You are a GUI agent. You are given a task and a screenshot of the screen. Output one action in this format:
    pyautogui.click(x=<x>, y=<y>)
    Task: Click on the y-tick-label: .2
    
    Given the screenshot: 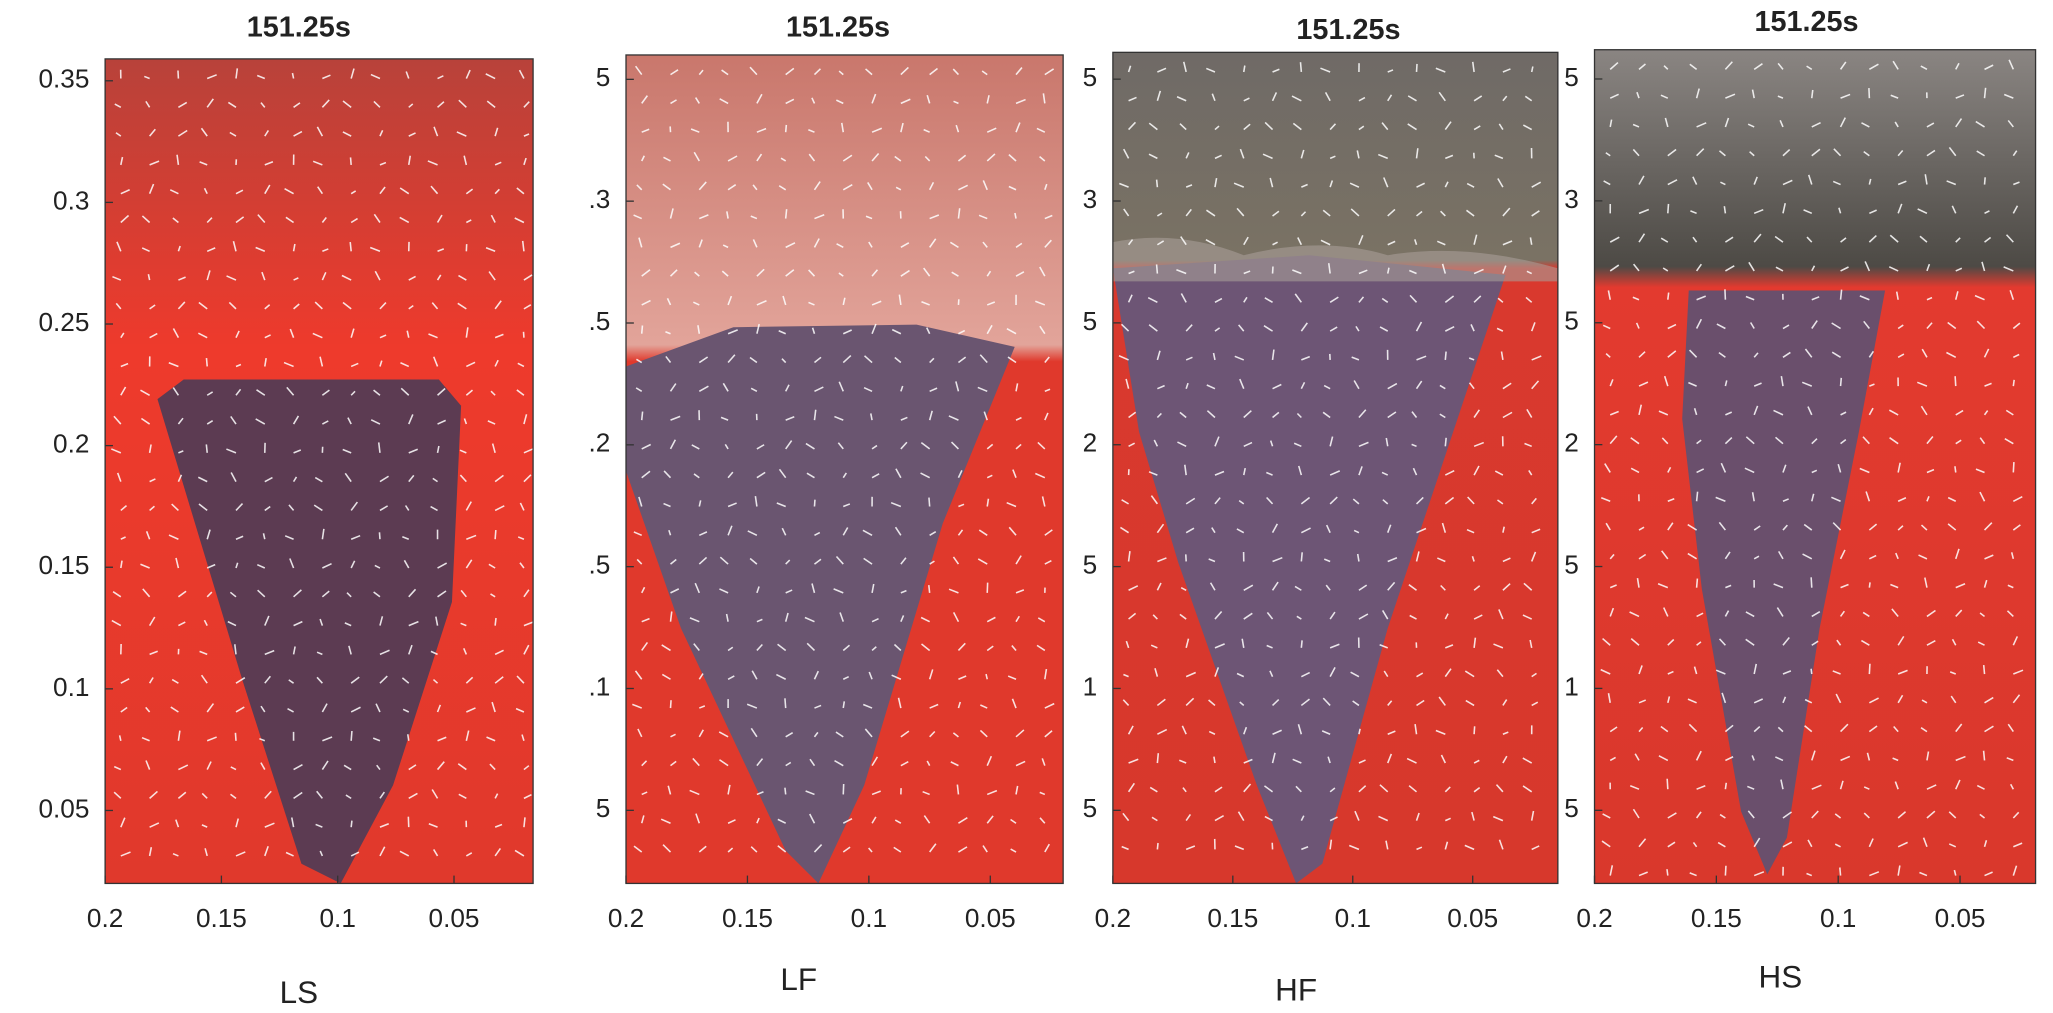 What is the action you would take?
    pyautogui.click(x=599, y=443)
    